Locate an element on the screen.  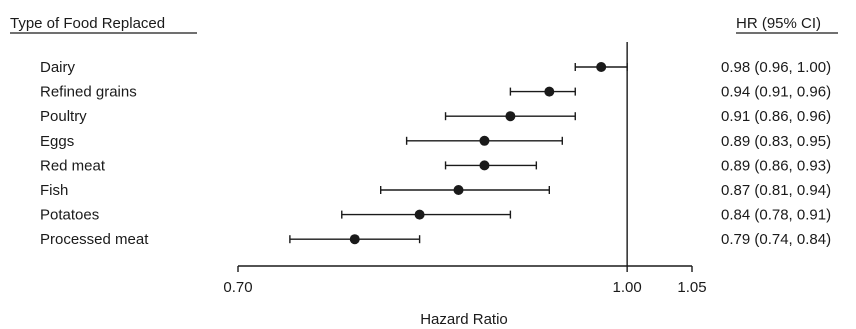
hr-ci-value: 0.87 (0.81, 0.94) is located at coordinates (776, 190).